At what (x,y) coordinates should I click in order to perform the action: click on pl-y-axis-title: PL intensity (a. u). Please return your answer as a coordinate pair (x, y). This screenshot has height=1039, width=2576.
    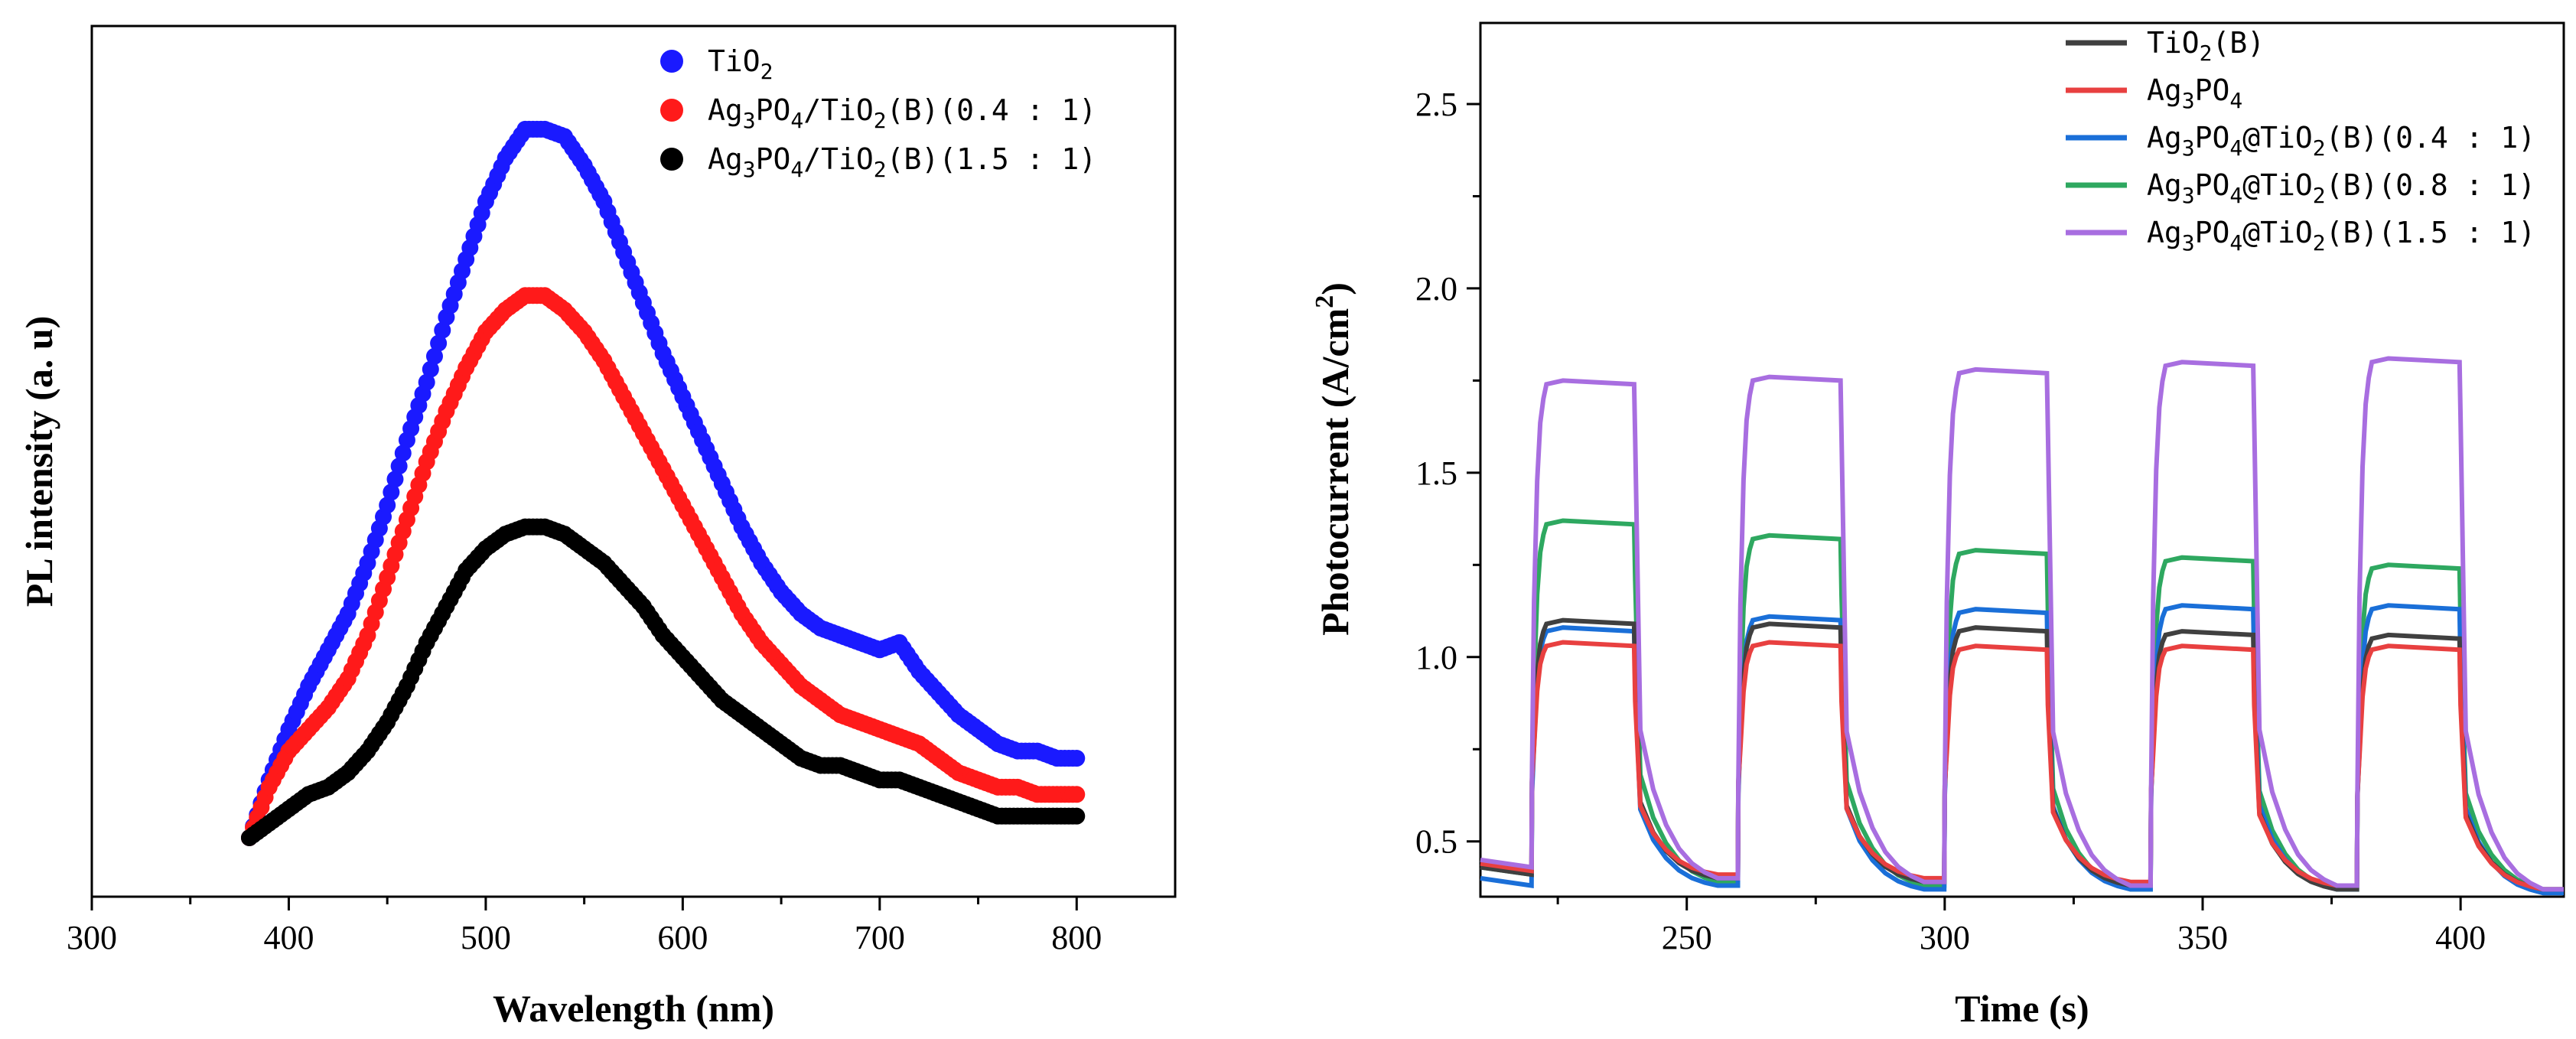
    Looking at the image, I should click on (39, 461).